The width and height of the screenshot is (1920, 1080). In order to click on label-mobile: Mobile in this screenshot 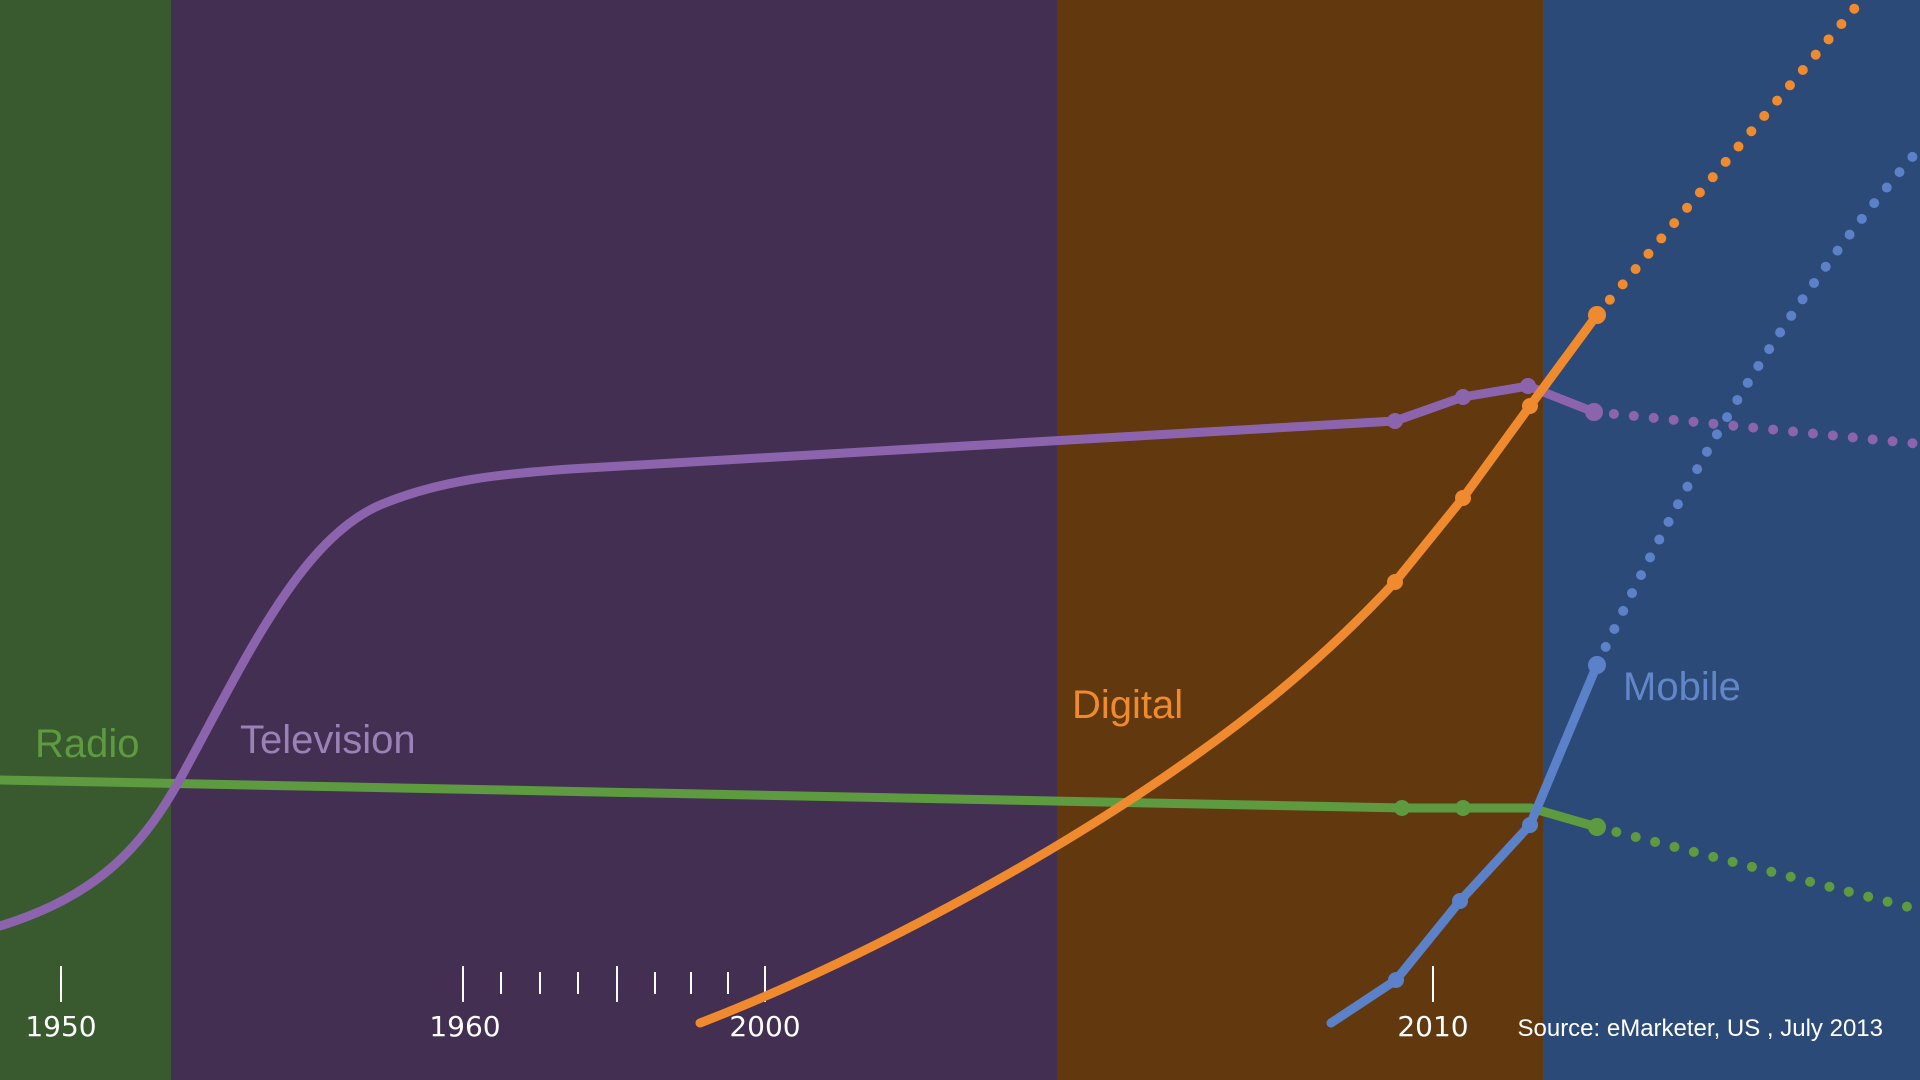, I will do `click(1682, 687)`.